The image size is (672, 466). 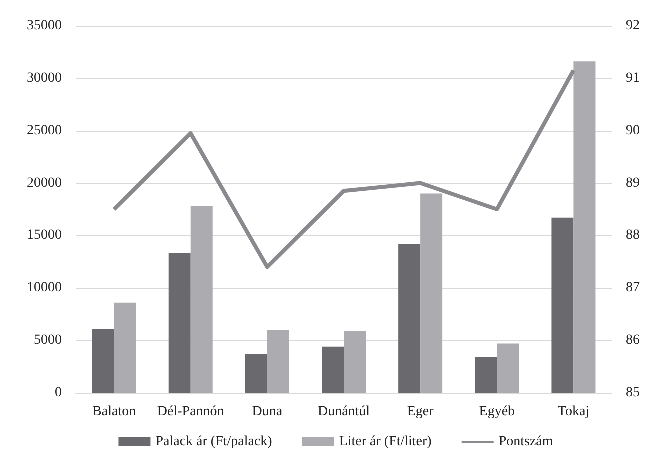 What do you see at coordinates (633, 340) in the screenshot?
I see `y2-tick-label: 86` at bounding box center [633, 340].